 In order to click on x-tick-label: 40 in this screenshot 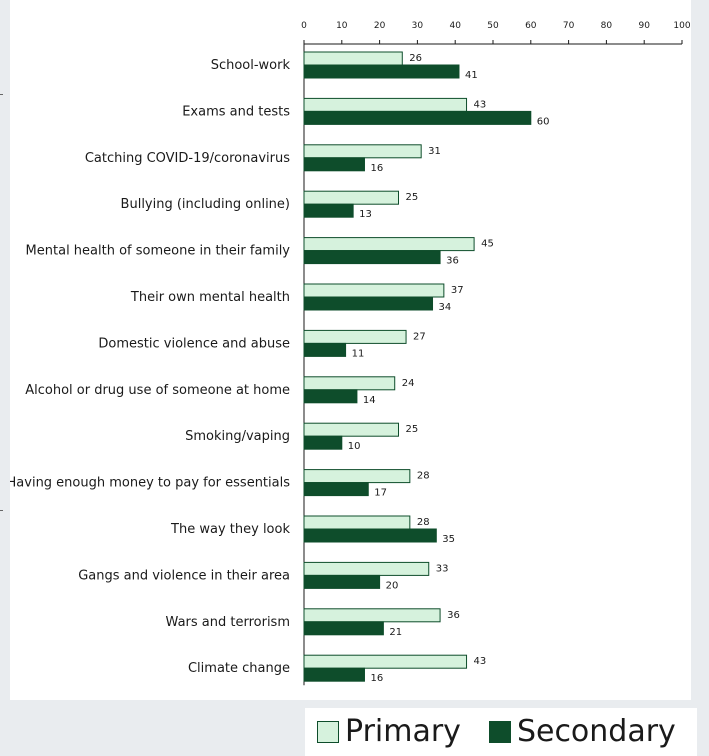, I will do `click(455, 26)`.